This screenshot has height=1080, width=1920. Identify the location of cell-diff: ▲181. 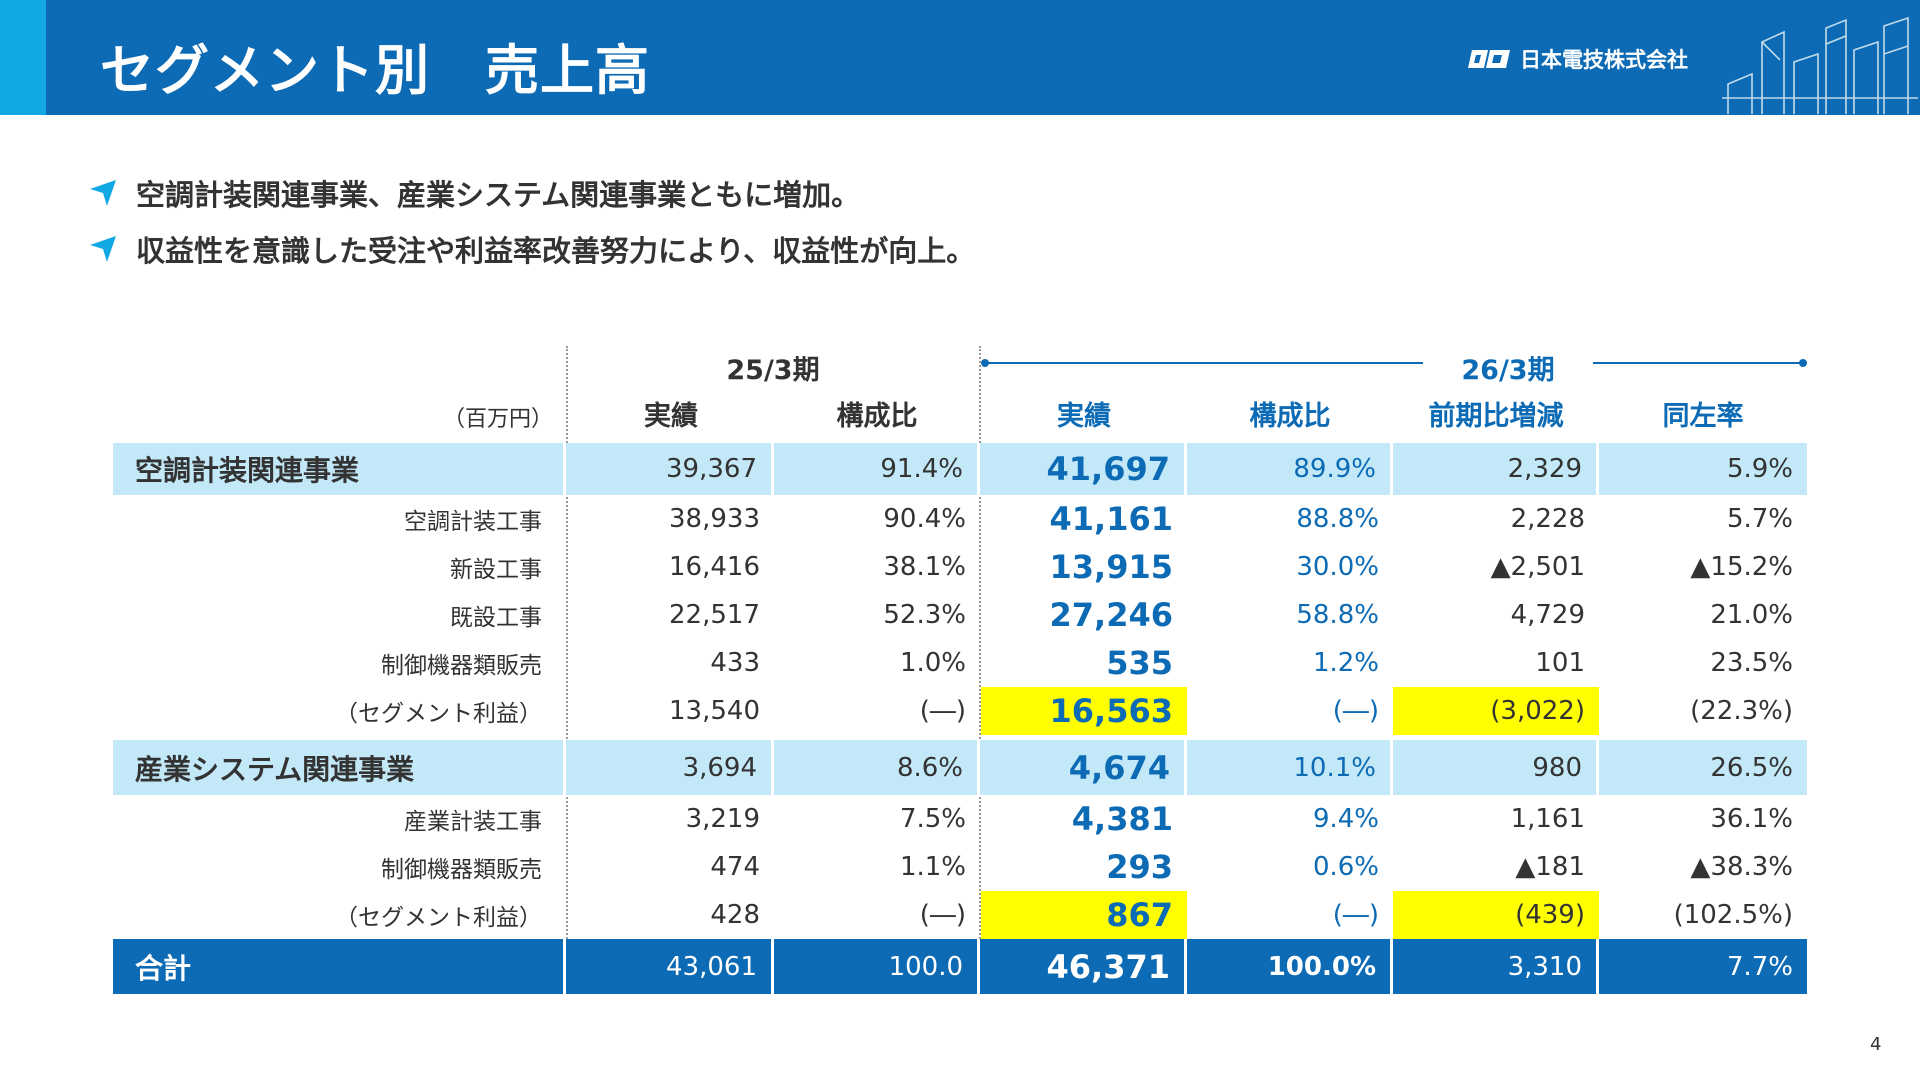
(1550, 867).